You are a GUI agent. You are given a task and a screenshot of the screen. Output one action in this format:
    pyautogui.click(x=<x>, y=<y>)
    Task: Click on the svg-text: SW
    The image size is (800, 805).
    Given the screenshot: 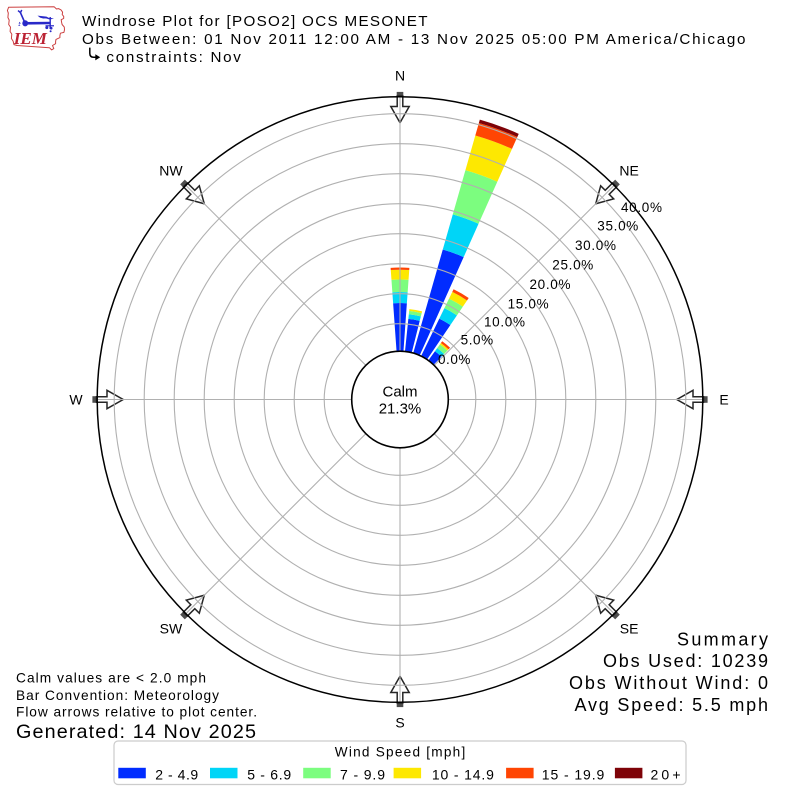 What is the action you would take?
    pyautogui.click(x=171, y=629)
    